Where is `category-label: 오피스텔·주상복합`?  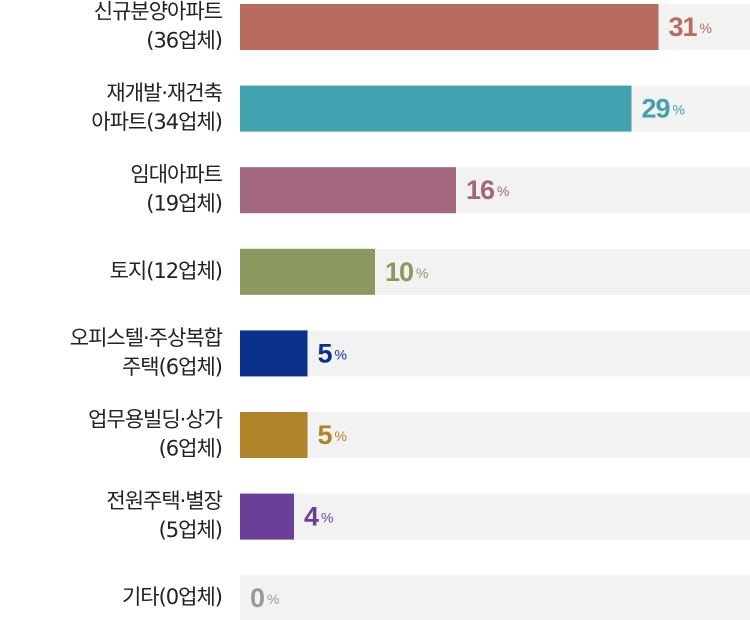
category-label: 오피스텔·주상복합 is located at coordinates (146, 338).